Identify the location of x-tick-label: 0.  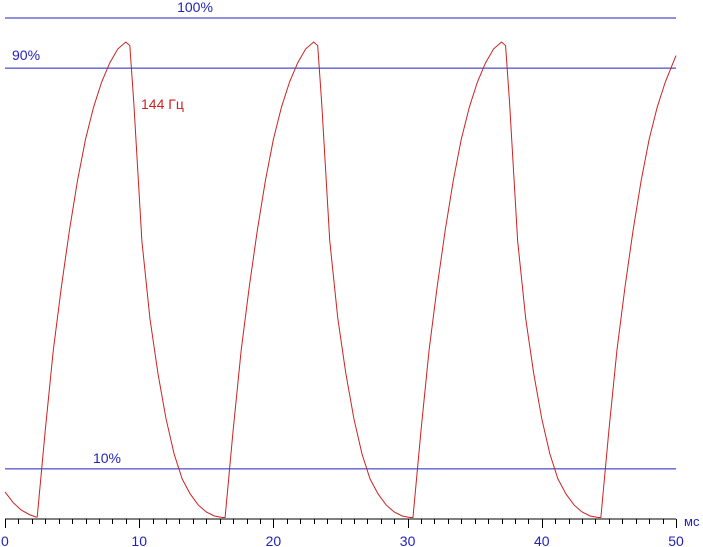
(5, 540).